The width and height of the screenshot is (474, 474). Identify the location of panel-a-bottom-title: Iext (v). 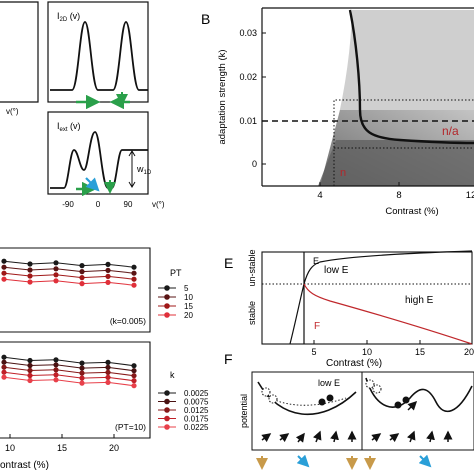
(69, 127).